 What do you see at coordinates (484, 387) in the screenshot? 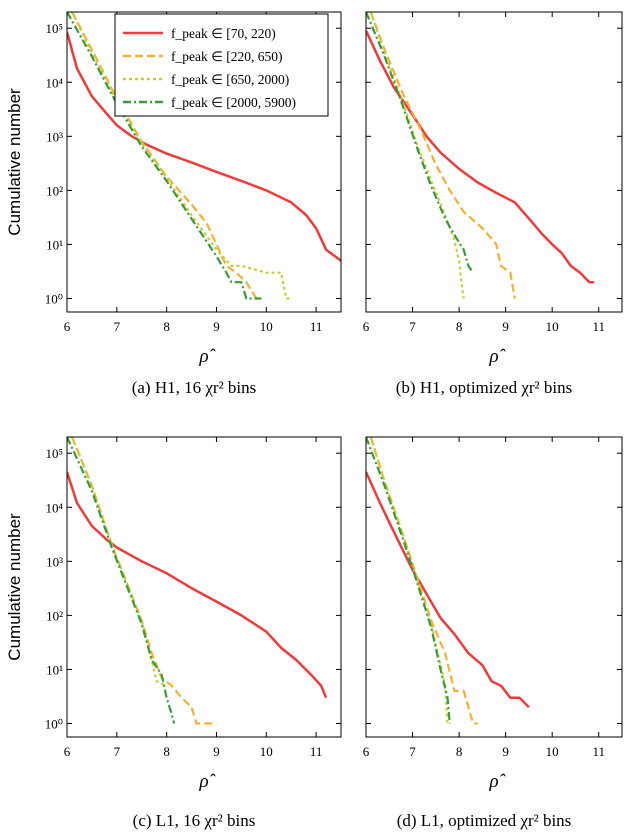
I see `panel-caption: (b) H1, optimized χr² bins` at bounding box center [484, 387].